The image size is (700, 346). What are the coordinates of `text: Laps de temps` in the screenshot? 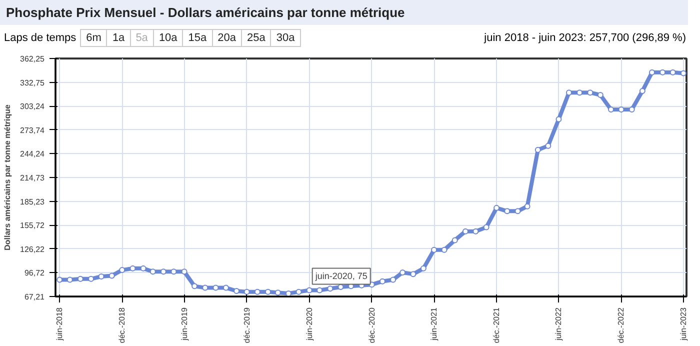 It's located at (40, 38).